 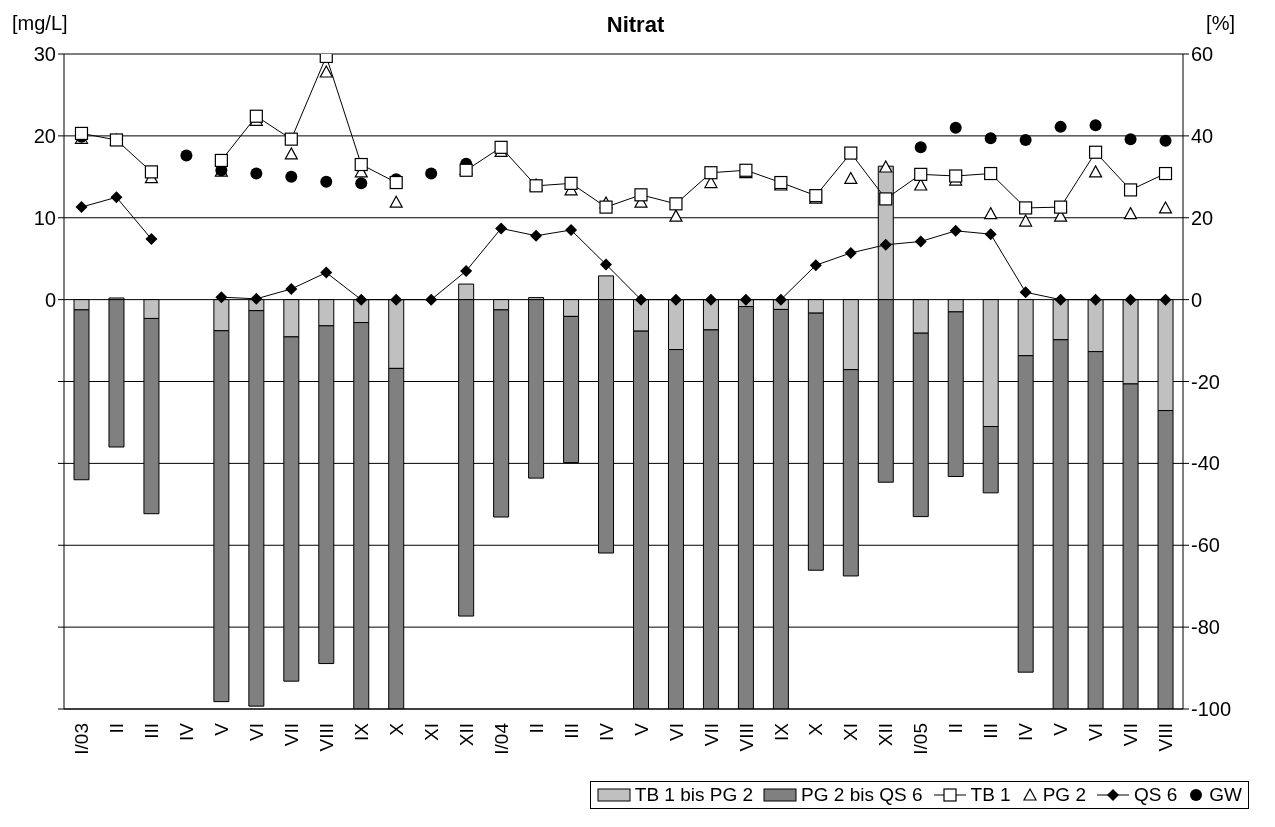 What do you see at coordinates (1225, 795) in the screenshot?
I see `legend-label: GW` at bounding box center [1225, 795].